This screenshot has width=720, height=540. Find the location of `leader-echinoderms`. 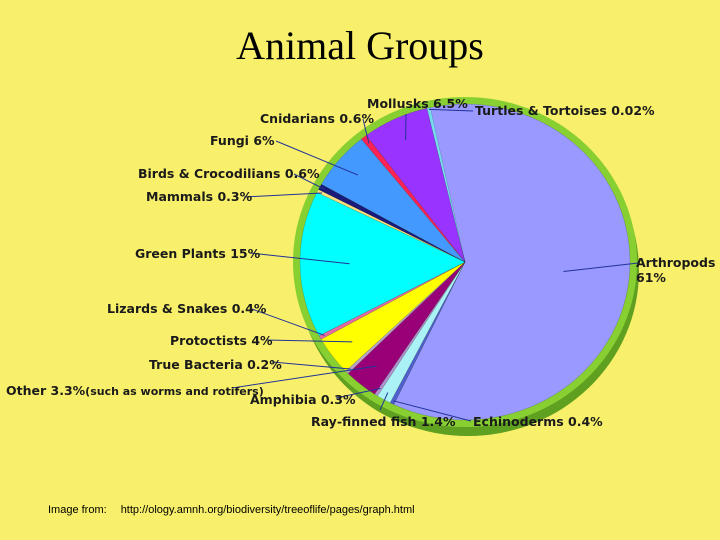

leader-echinoderms is located at coordinates (432, 411).